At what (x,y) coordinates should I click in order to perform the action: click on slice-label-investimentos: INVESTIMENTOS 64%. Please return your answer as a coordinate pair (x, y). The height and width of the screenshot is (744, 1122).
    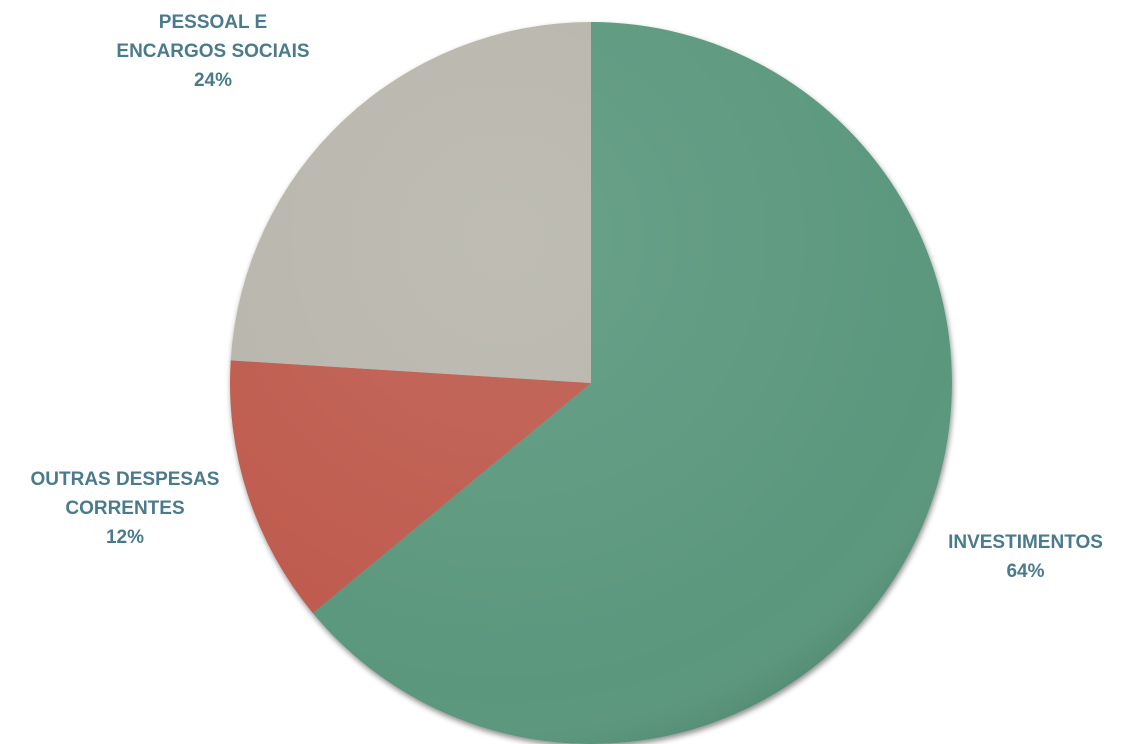
    Looking at the image, I should click on (1025, 557).